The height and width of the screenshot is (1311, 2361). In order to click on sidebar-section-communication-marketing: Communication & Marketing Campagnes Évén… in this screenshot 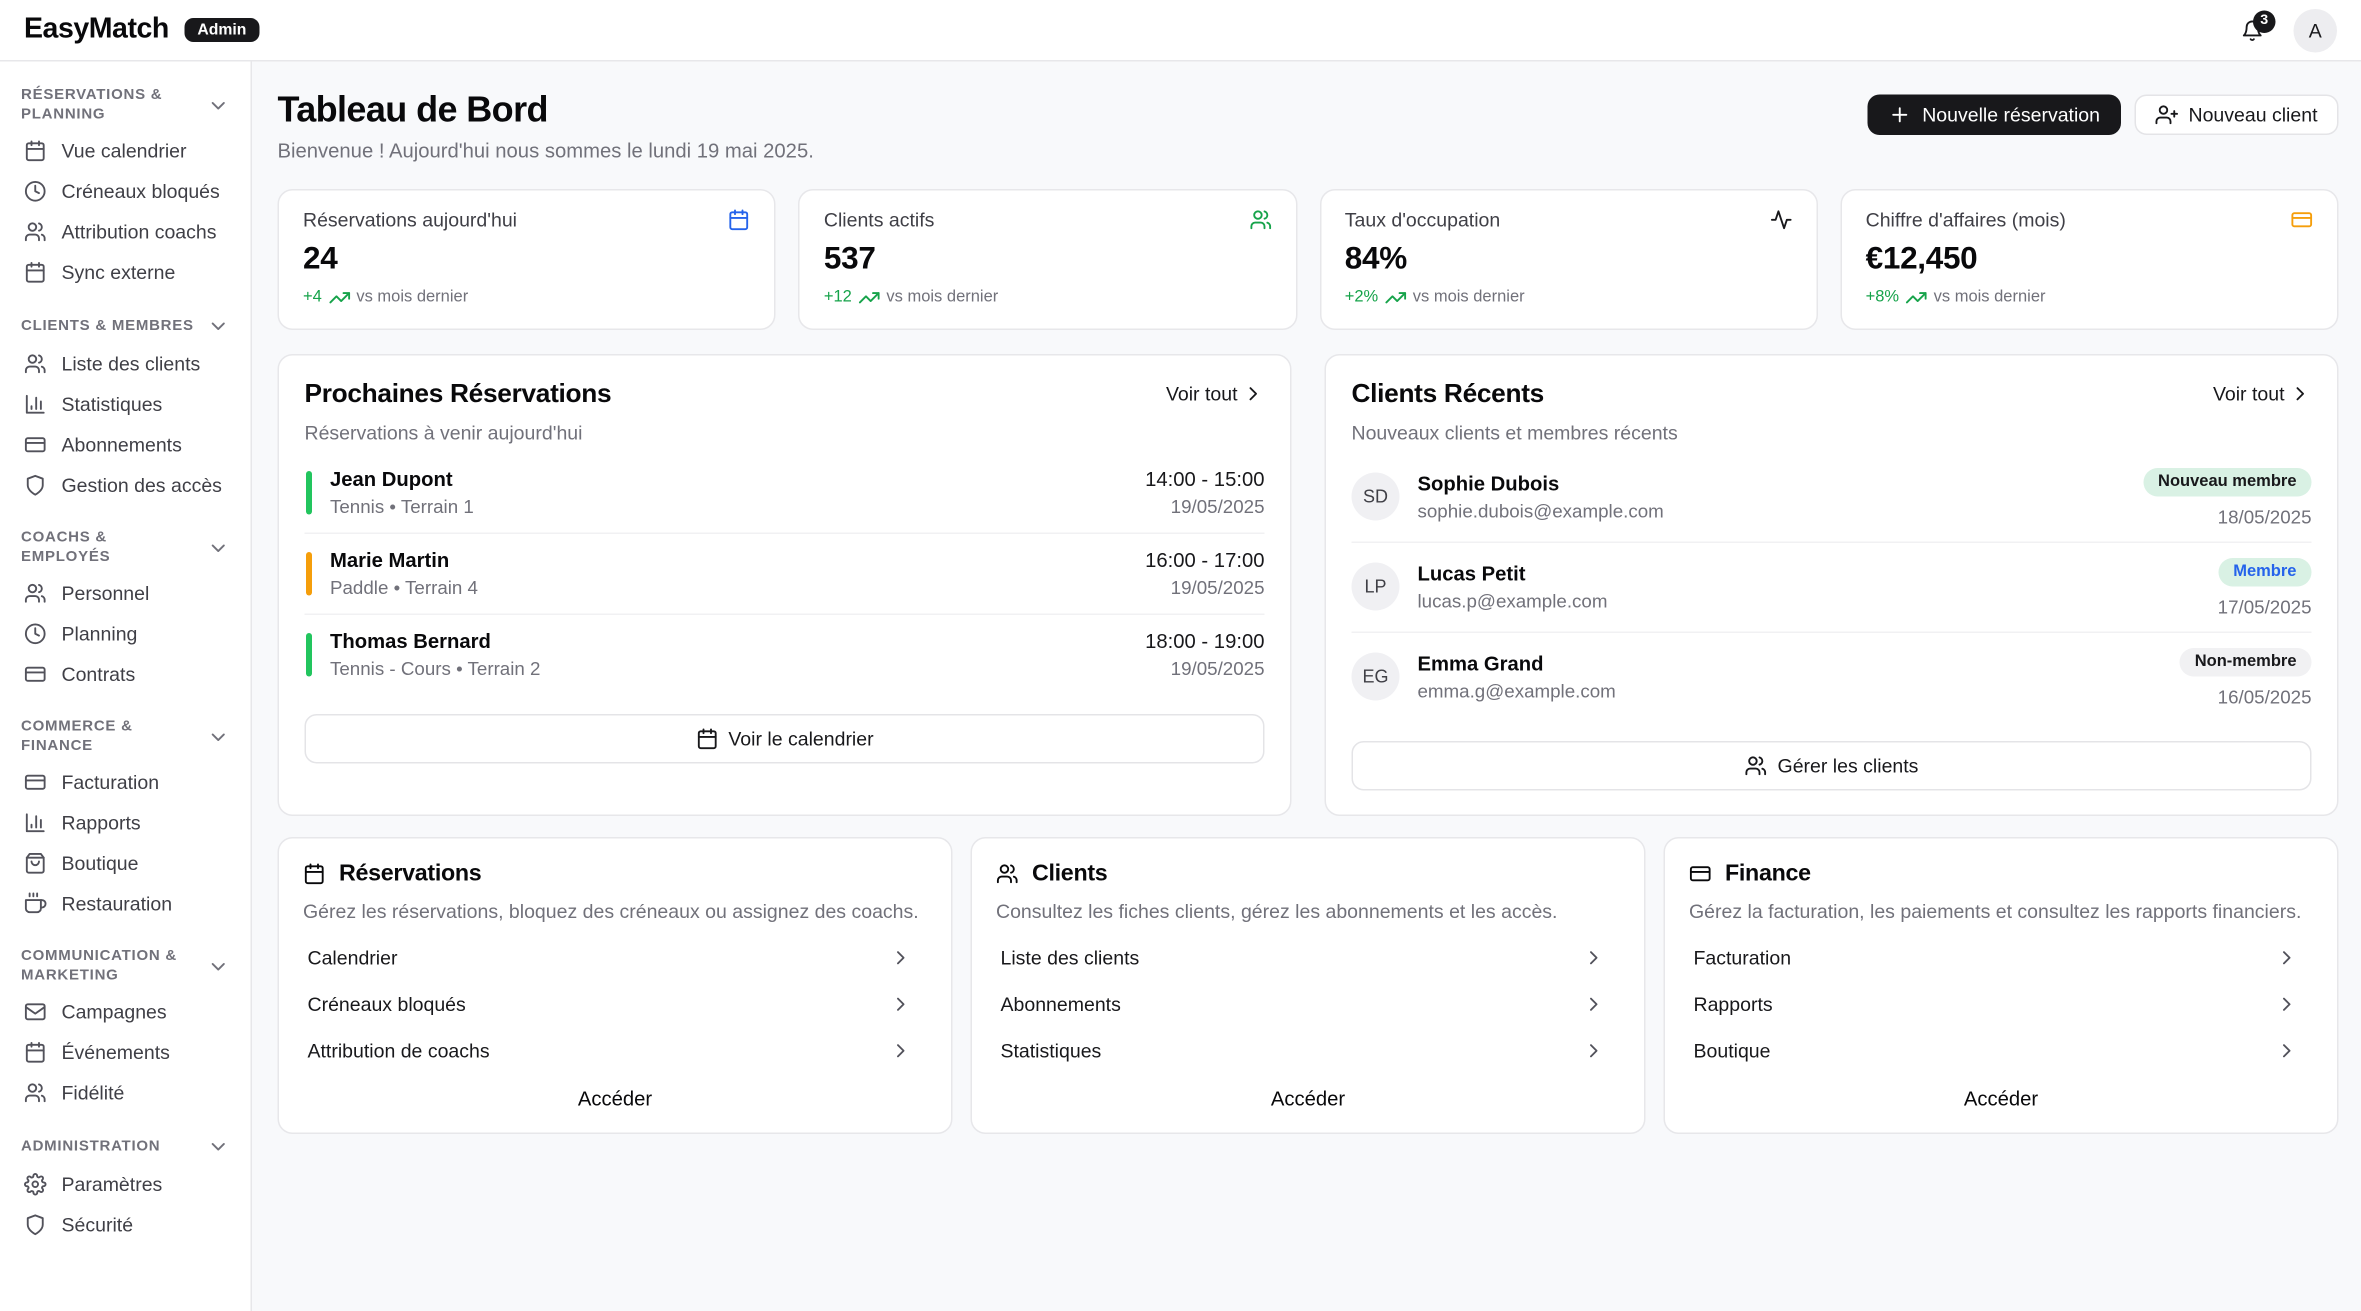, I will do `click(125, 1029)`.